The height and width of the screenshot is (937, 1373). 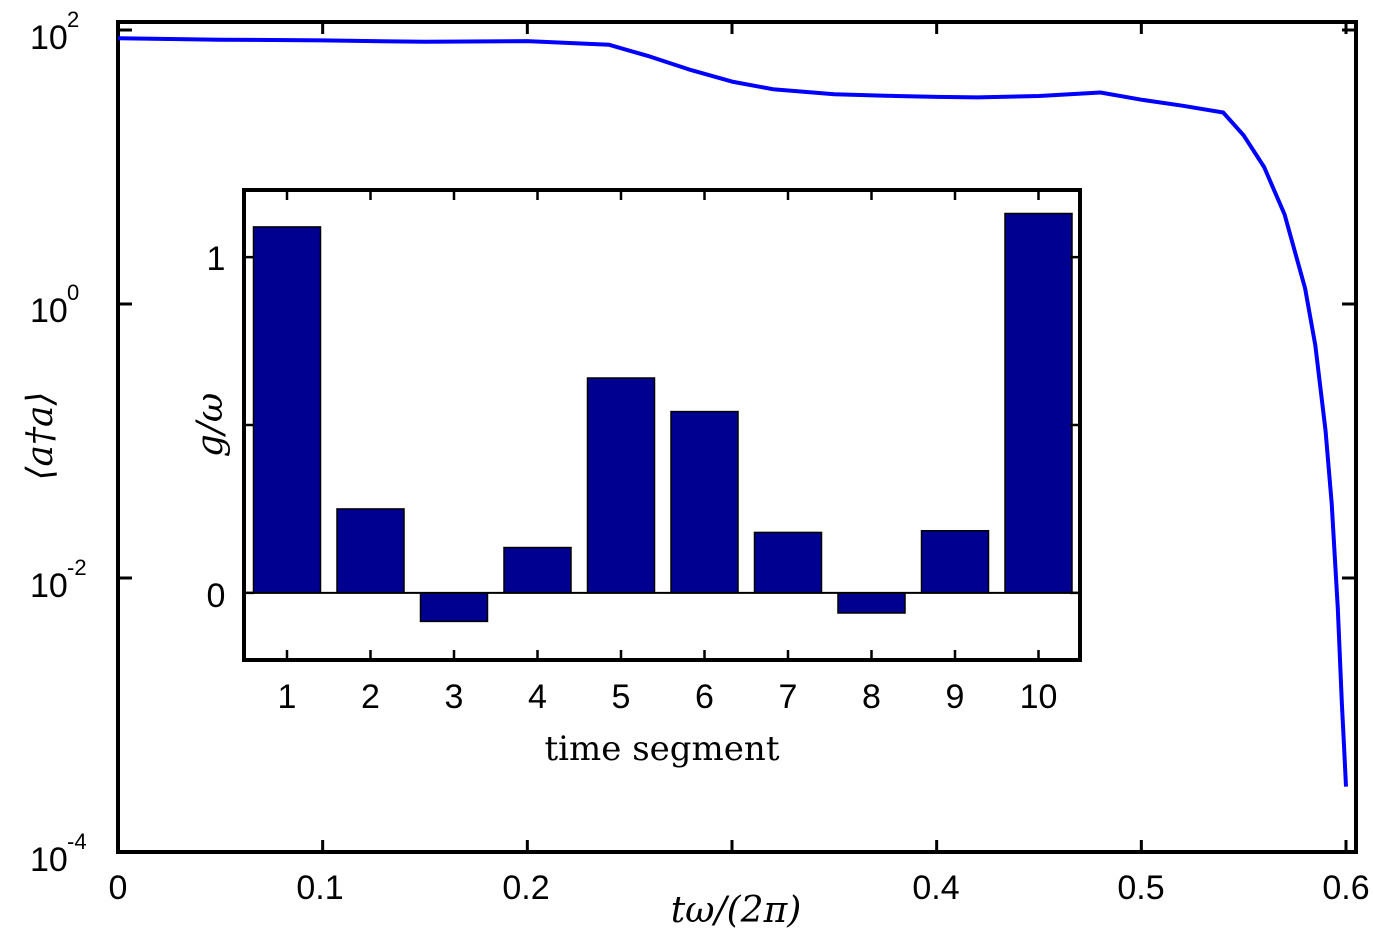 I want to click on inset-x-tick-label: 7, so click(x=788, y=697).